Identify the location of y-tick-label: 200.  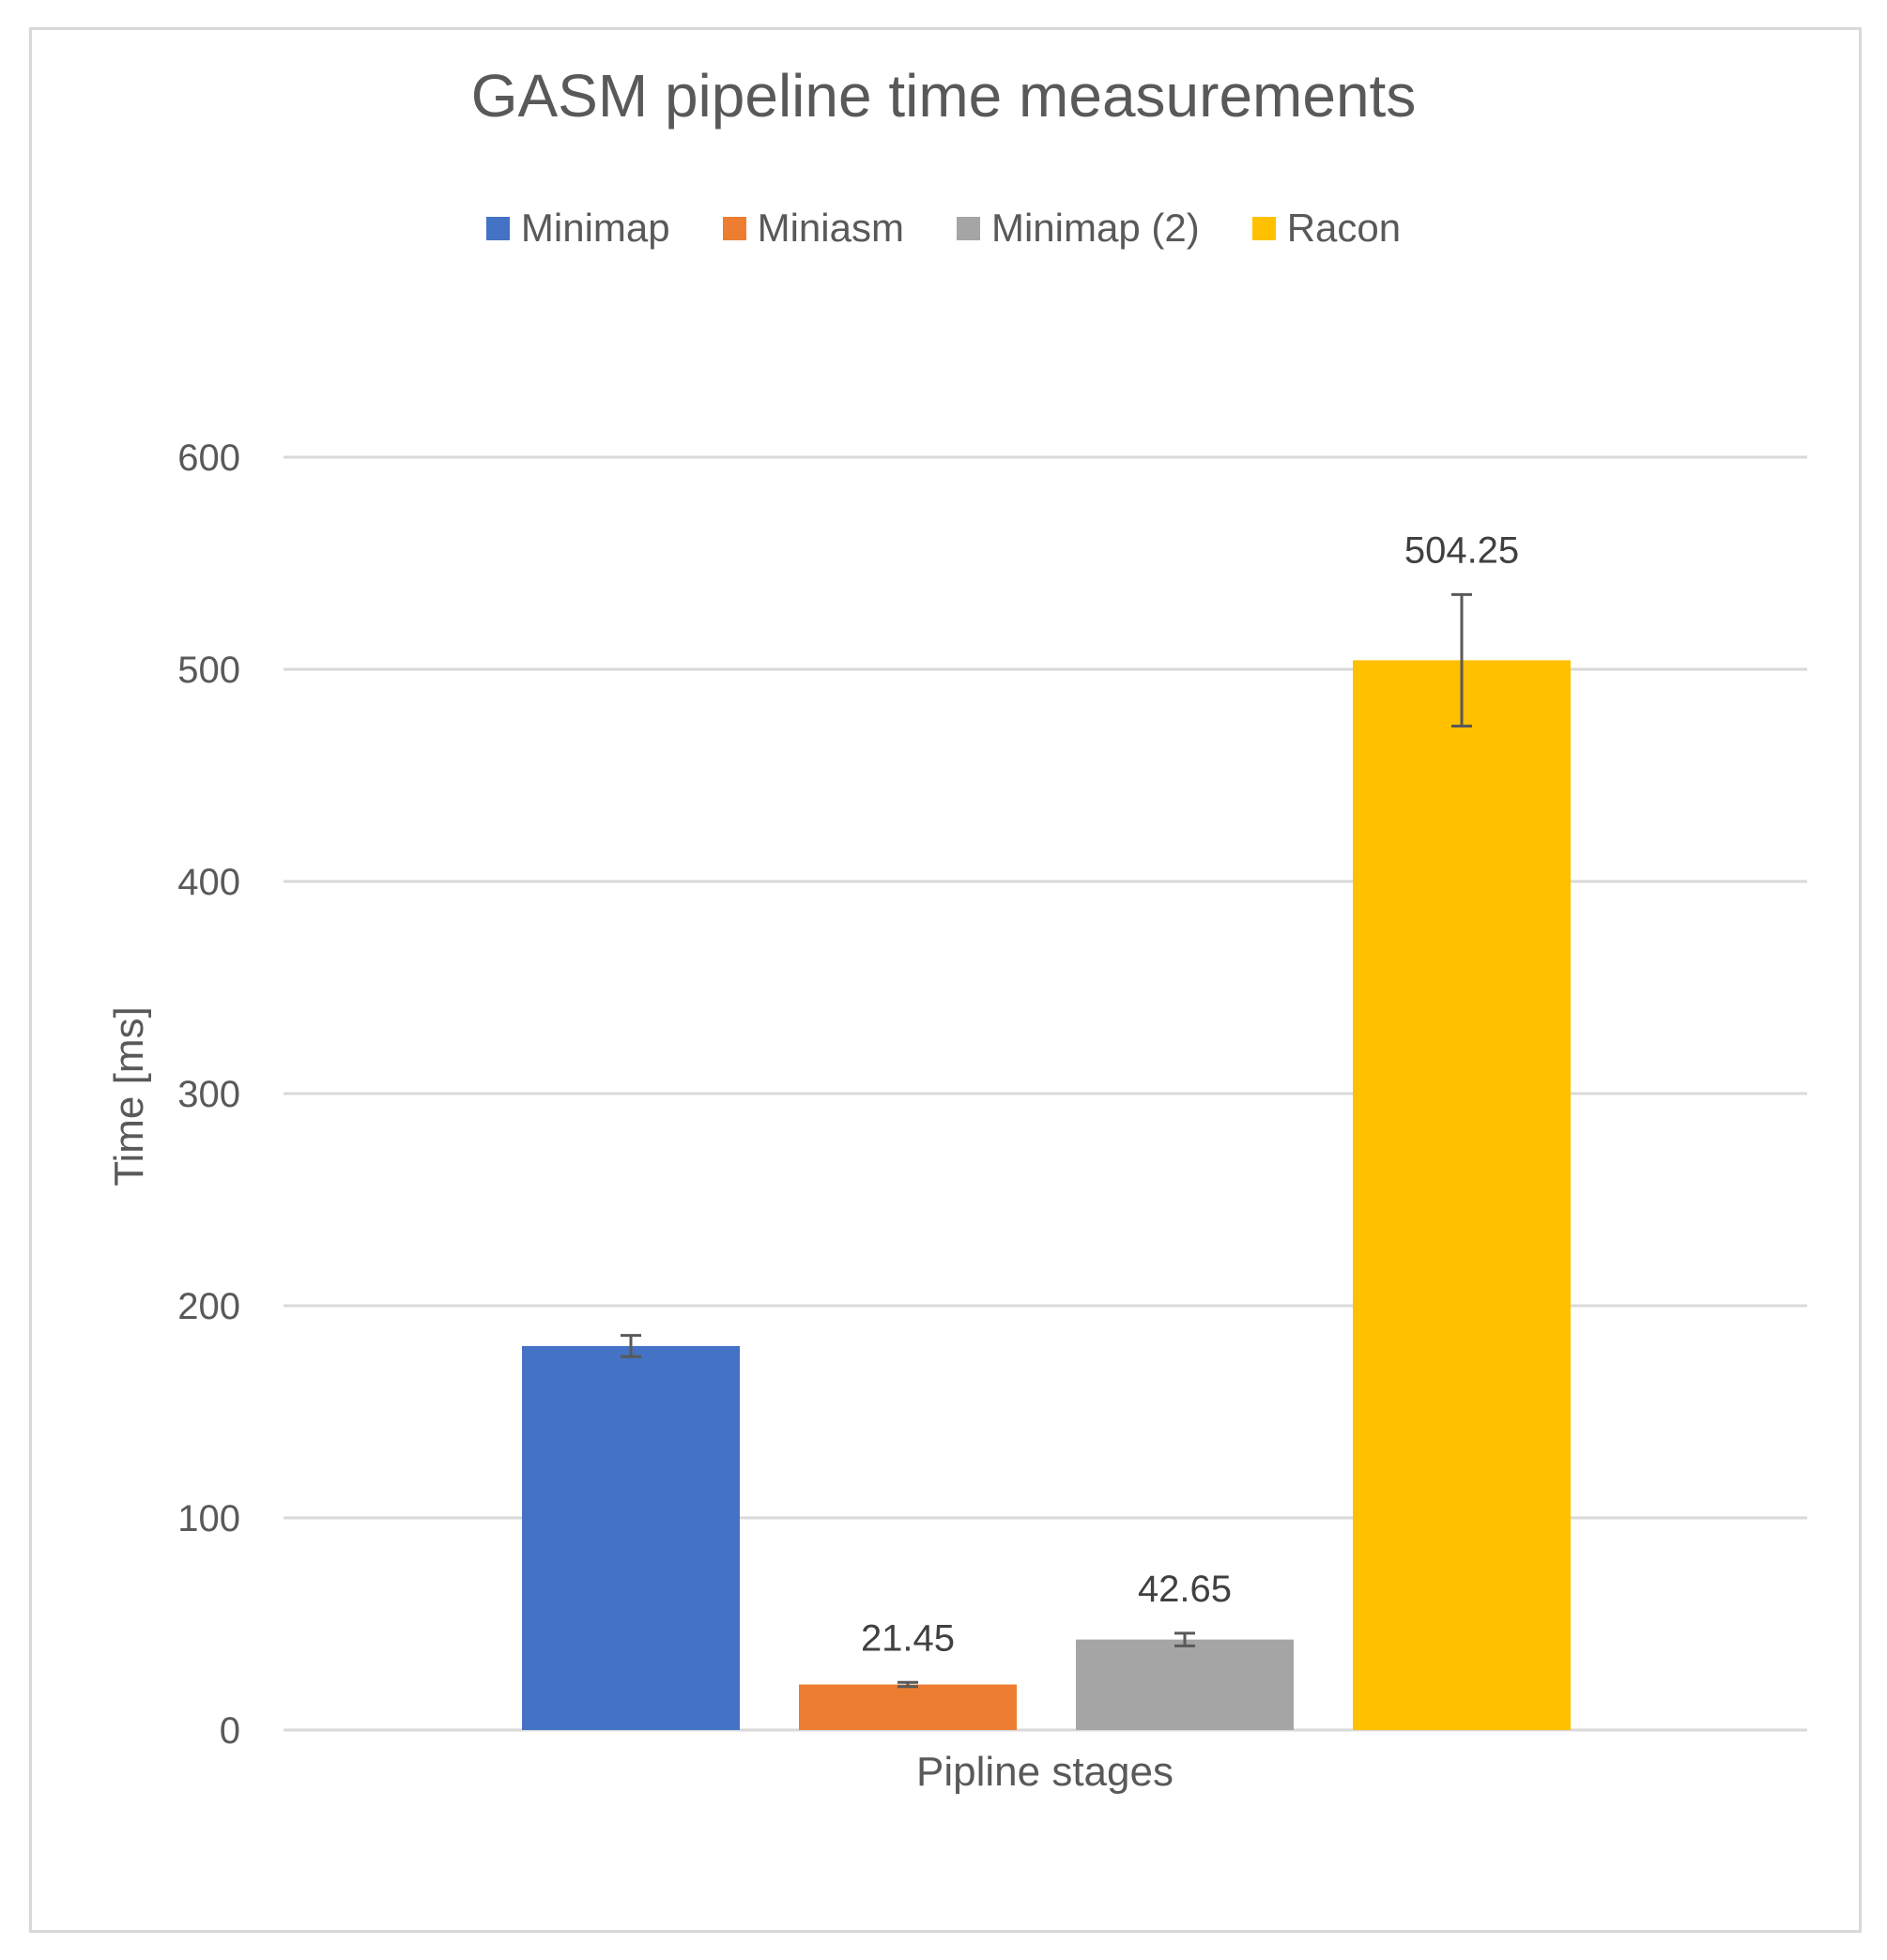
(208, 1306).